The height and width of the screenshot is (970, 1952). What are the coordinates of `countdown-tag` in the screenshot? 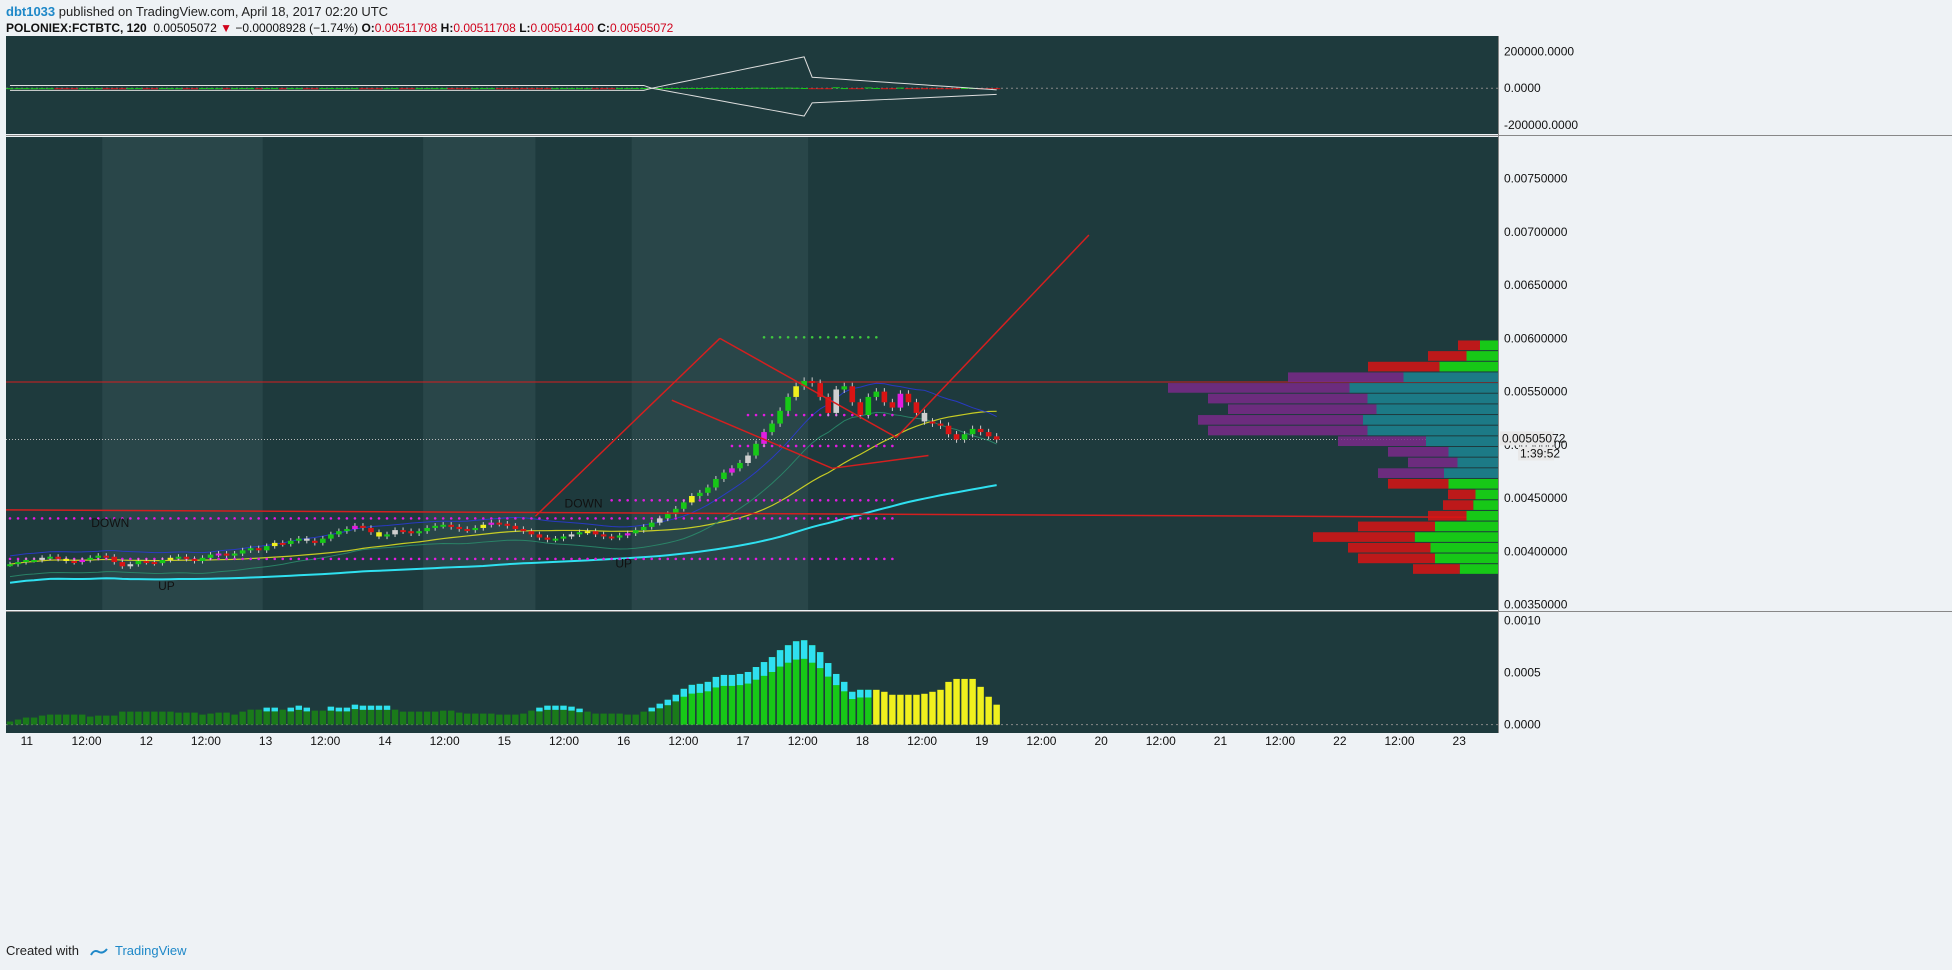 It's located at (1536, 453).